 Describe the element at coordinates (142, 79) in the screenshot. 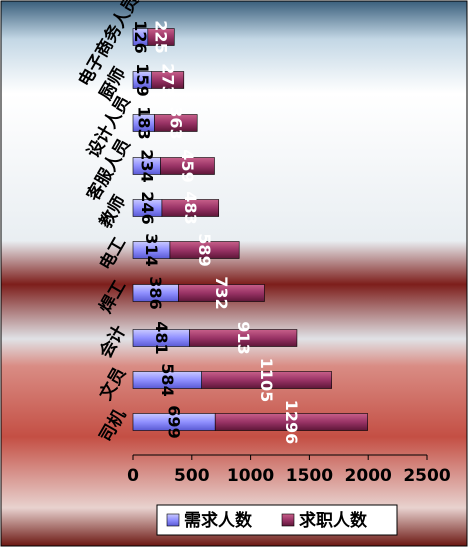

I see `data-label-demand-8: 159` at that location.